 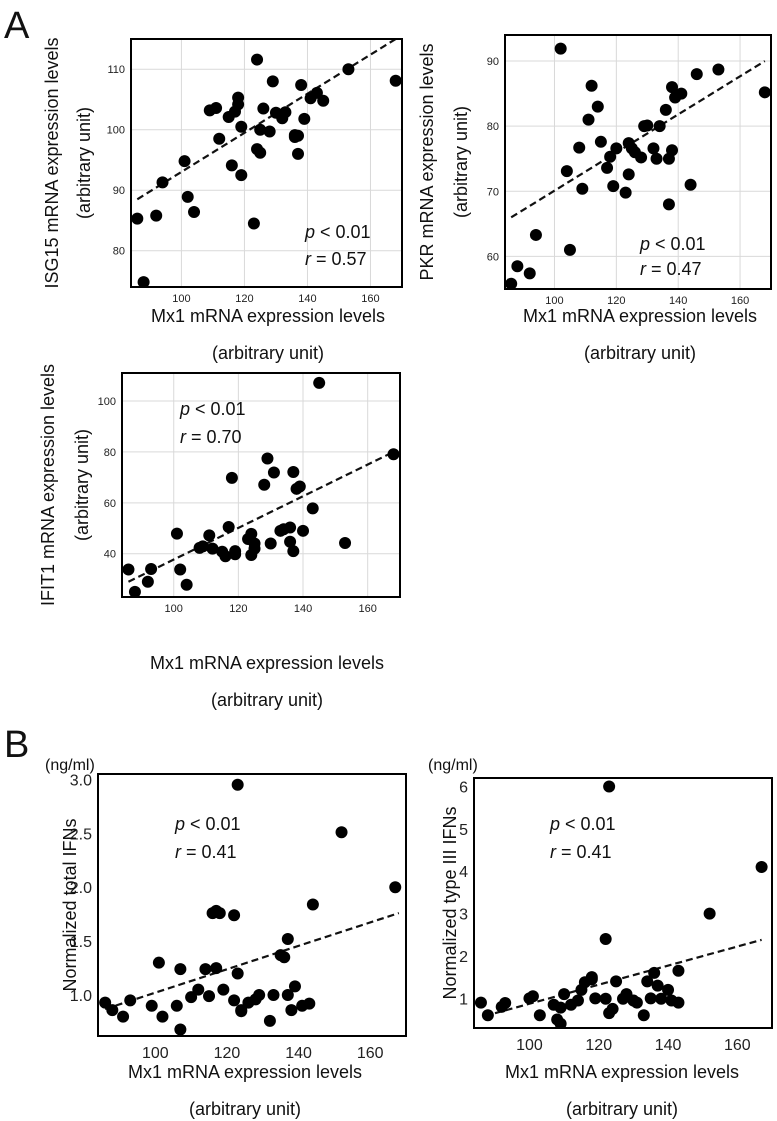 I want to click on r-value-annotation: r = 0.41, so click(x=206, y=852).